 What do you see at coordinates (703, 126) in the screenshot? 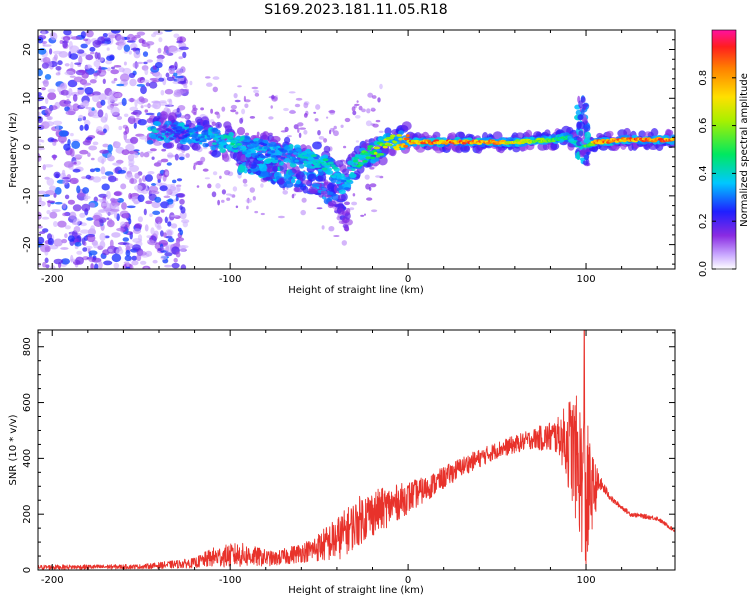
I see `colorbar-tick-label: 0.6` at bounding box center [703, 126].